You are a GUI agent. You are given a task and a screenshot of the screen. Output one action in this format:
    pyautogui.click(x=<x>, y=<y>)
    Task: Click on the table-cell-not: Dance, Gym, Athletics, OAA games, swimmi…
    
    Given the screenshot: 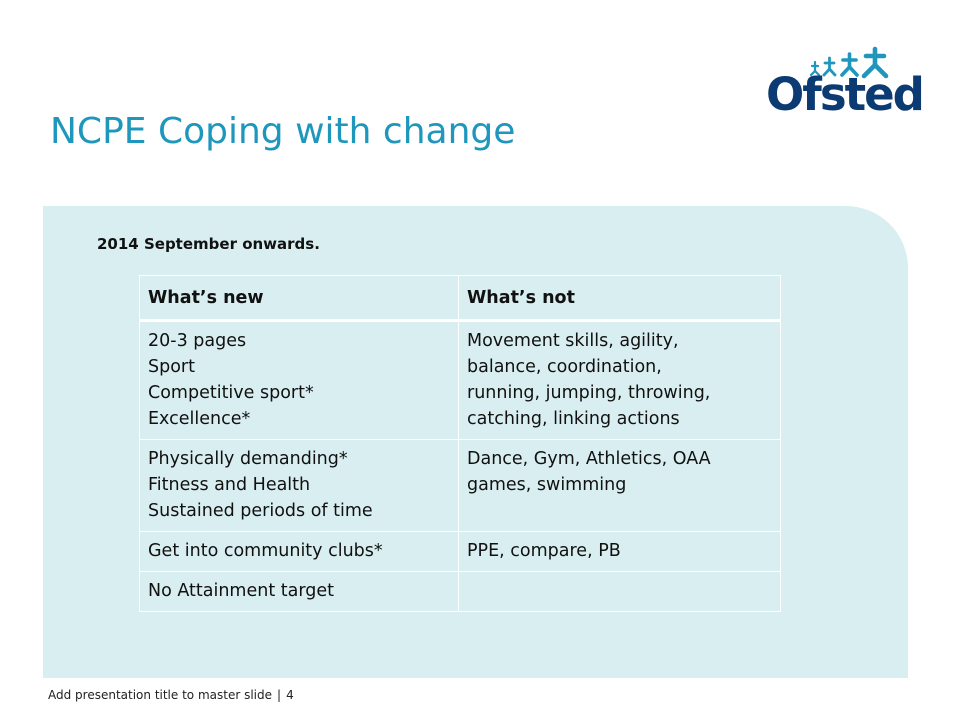 What is the action you would take?
    pyautogui.click(x=619, y=485)
    